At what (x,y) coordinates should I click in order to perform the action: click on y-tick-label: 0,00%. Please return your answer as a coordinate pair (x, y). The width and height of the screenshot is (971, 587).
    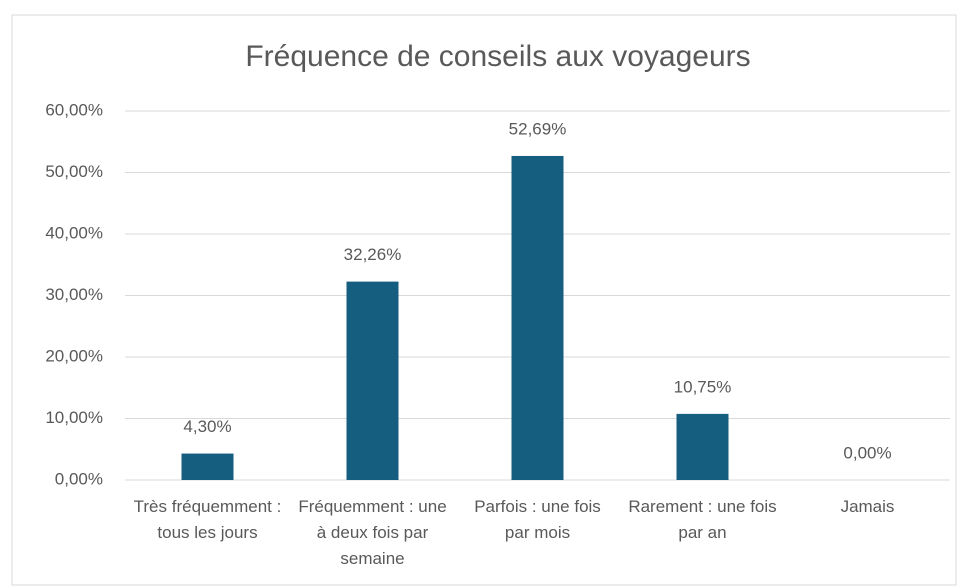
    Looking at the image, I should click on (79, 478).